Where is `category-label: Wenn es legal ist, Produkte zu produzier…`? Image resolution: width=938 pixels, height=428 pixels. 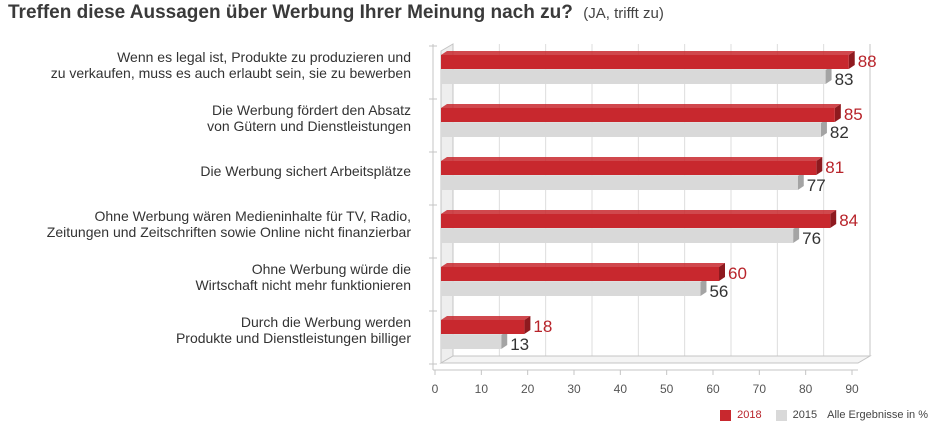 category-label: Wenn es legal ist, Produkte zu produzier… is located at coordinates (231, 65).